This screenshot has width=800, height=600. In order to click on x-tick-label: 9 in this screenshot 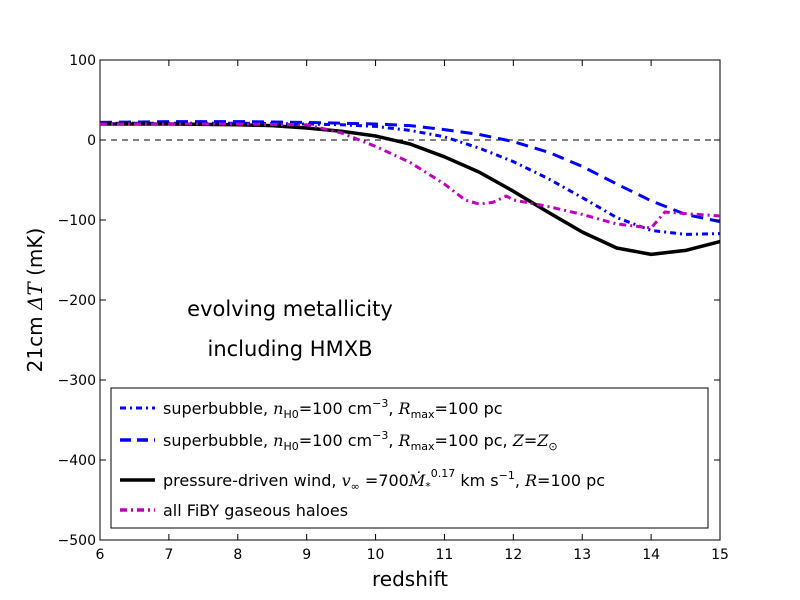, I will do `click(306, 555)`.